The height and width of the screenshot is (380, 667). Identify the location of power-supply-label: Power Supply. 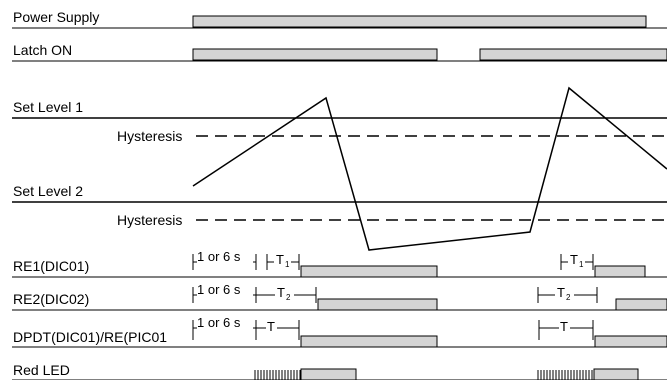
(56, 17).